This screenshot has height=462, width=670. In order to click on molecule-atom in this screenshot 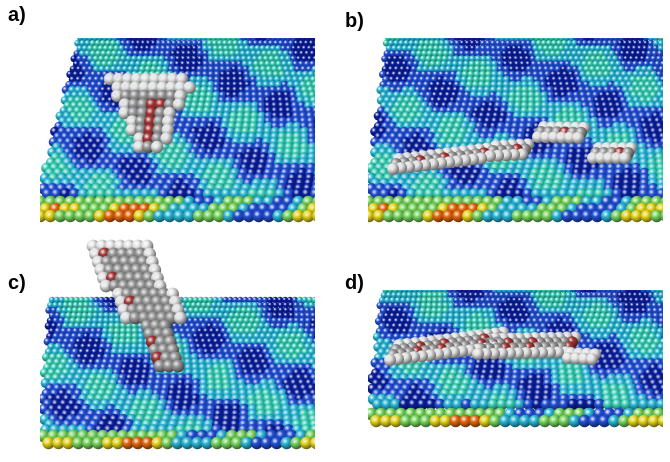, I will do `click(139, 147)`.